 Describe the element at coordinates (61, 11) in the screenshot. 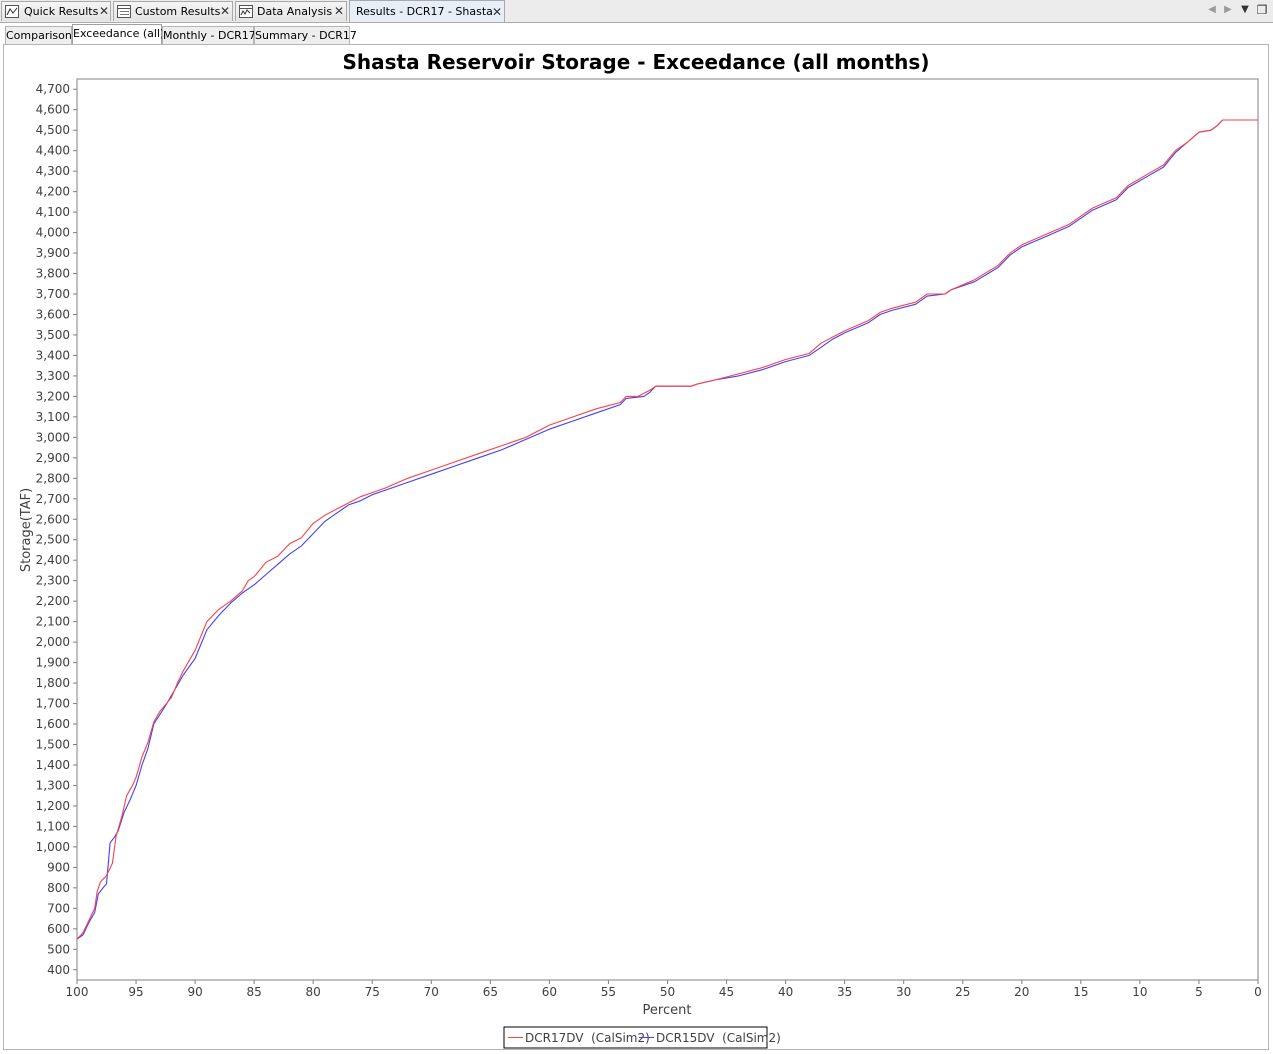

I see `tab-label: Quick Results` at that location.